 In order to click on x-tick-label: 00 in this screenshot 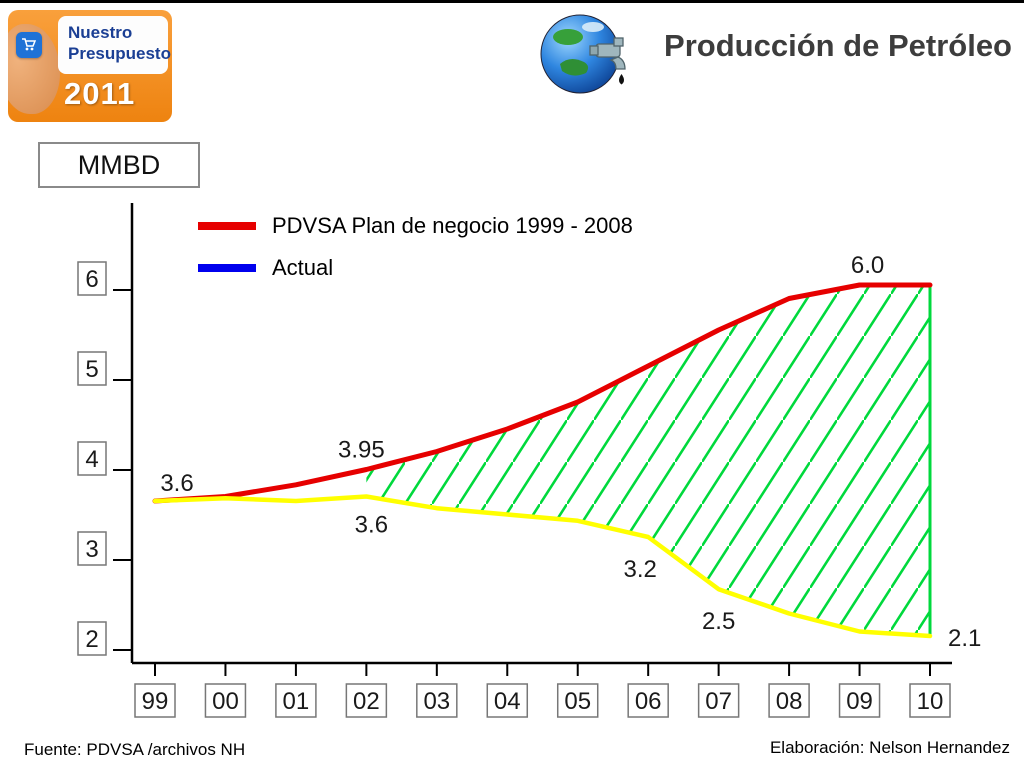, I will do `click(225, 701)`.